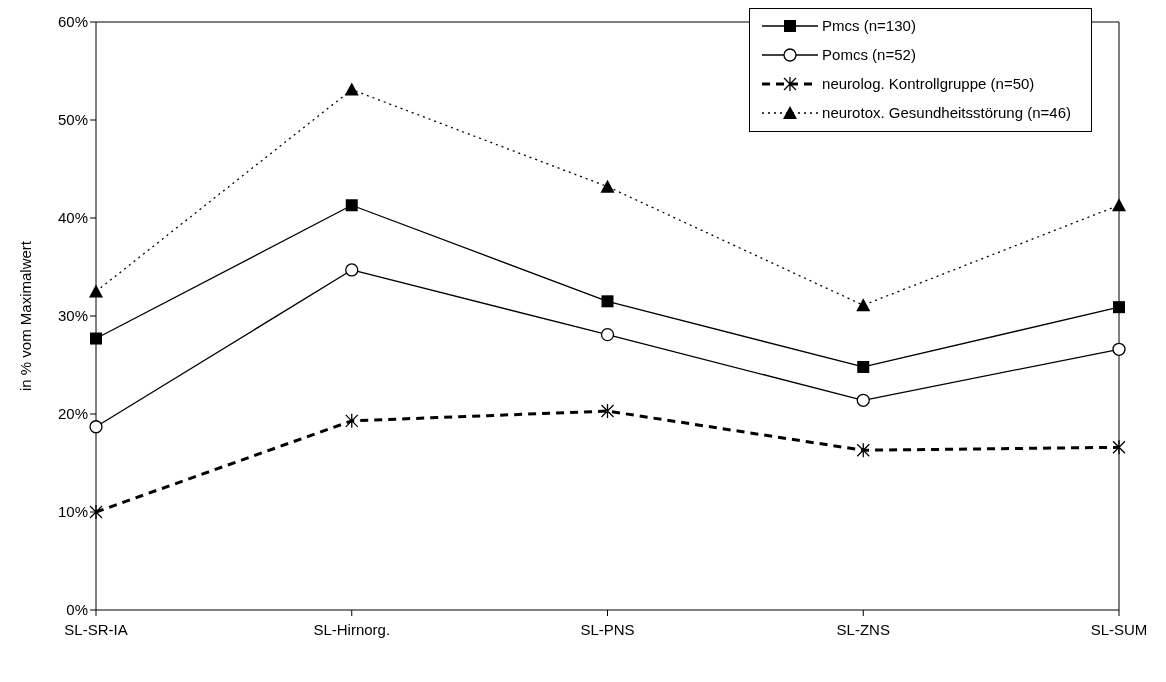 This screenshot has width=1166, height=682. What do you see at coordinates (869, 54) in the screenshot?
I see `legend-label: Pomcs (n=52)` at bounding box center [869, 54].